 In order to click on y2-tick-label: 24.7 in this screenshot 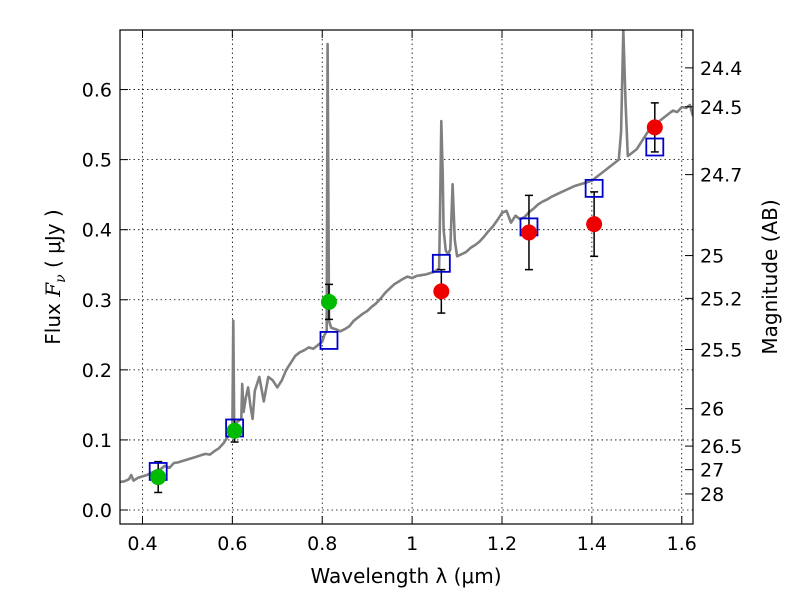, I will do `click(721, 176)`.